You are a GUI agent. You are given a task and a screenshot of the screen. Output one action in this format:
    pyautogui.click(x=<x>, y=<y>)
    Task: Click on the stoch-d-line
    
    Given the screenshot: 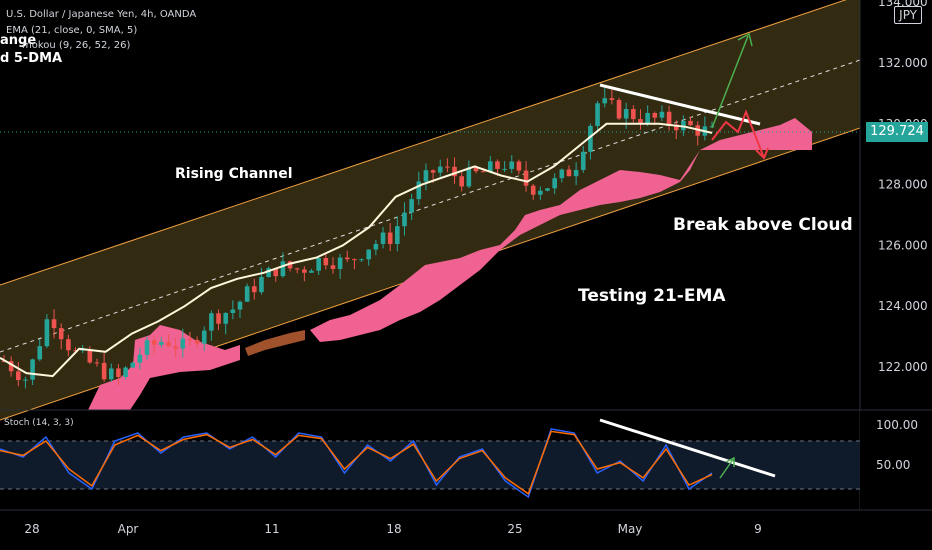 What is the action you would take?
    pyautogui.click(x=356, y=462)
    